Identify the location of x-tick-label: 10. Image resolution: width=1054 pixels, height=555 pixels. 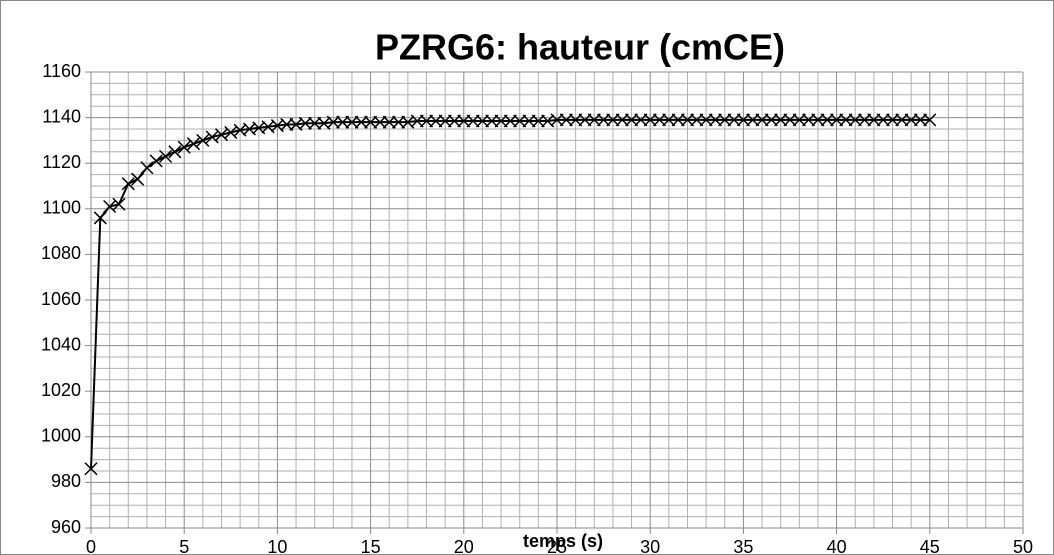
(277, 546).